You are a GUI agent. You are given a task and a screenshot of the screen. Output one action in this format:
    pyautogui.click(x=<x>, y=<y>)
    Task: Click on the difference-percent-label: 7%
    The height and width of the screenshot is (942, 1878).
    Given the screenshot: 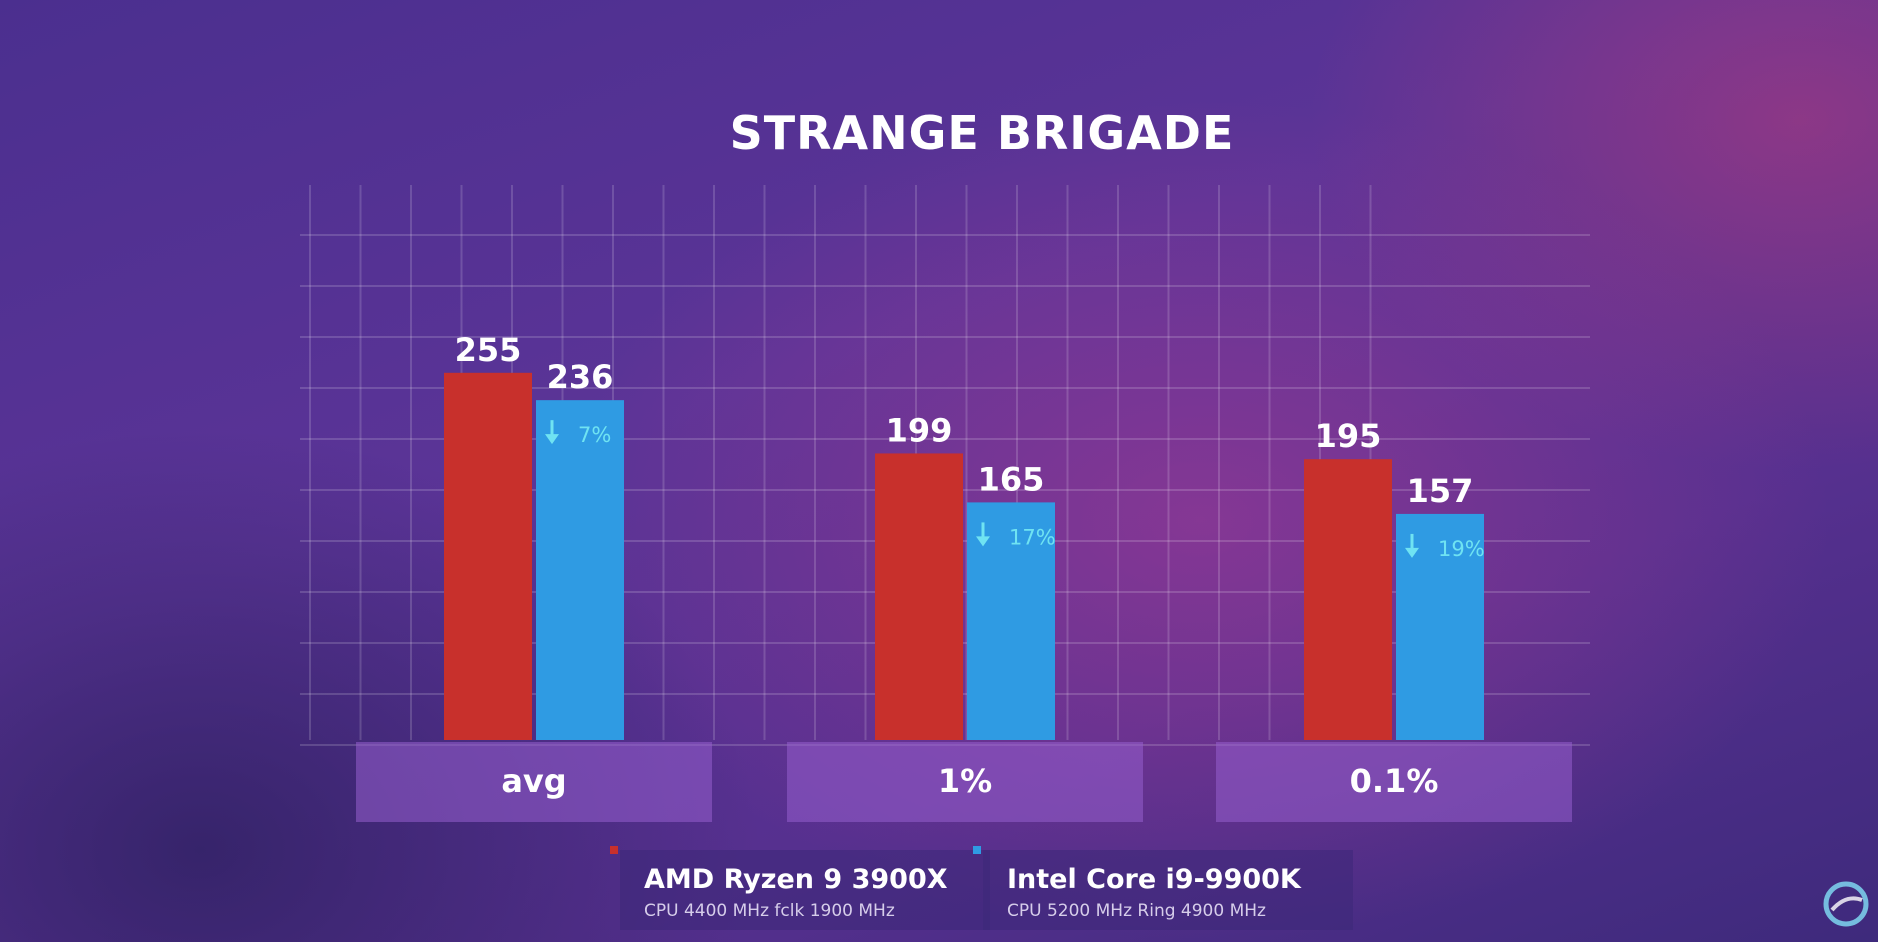 What is the action you would take?
    pyautogui.click(x=594, y=435)
    